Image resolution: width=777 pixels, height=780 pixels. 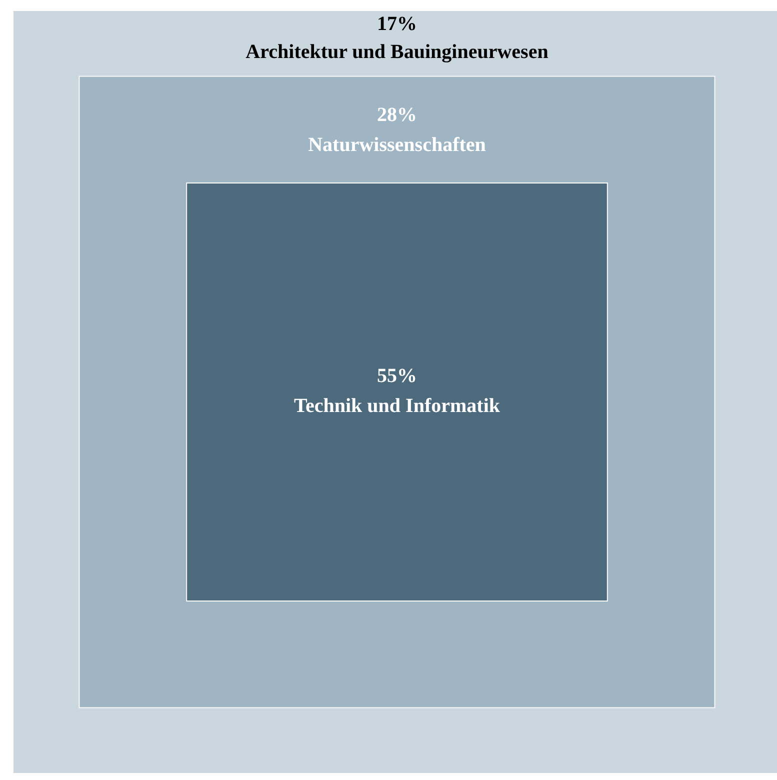 What do you see at coordinates (397, 145) in the screenshot?
I see `category-label: Naturwissenschaften` at bounding box center [397, 145].